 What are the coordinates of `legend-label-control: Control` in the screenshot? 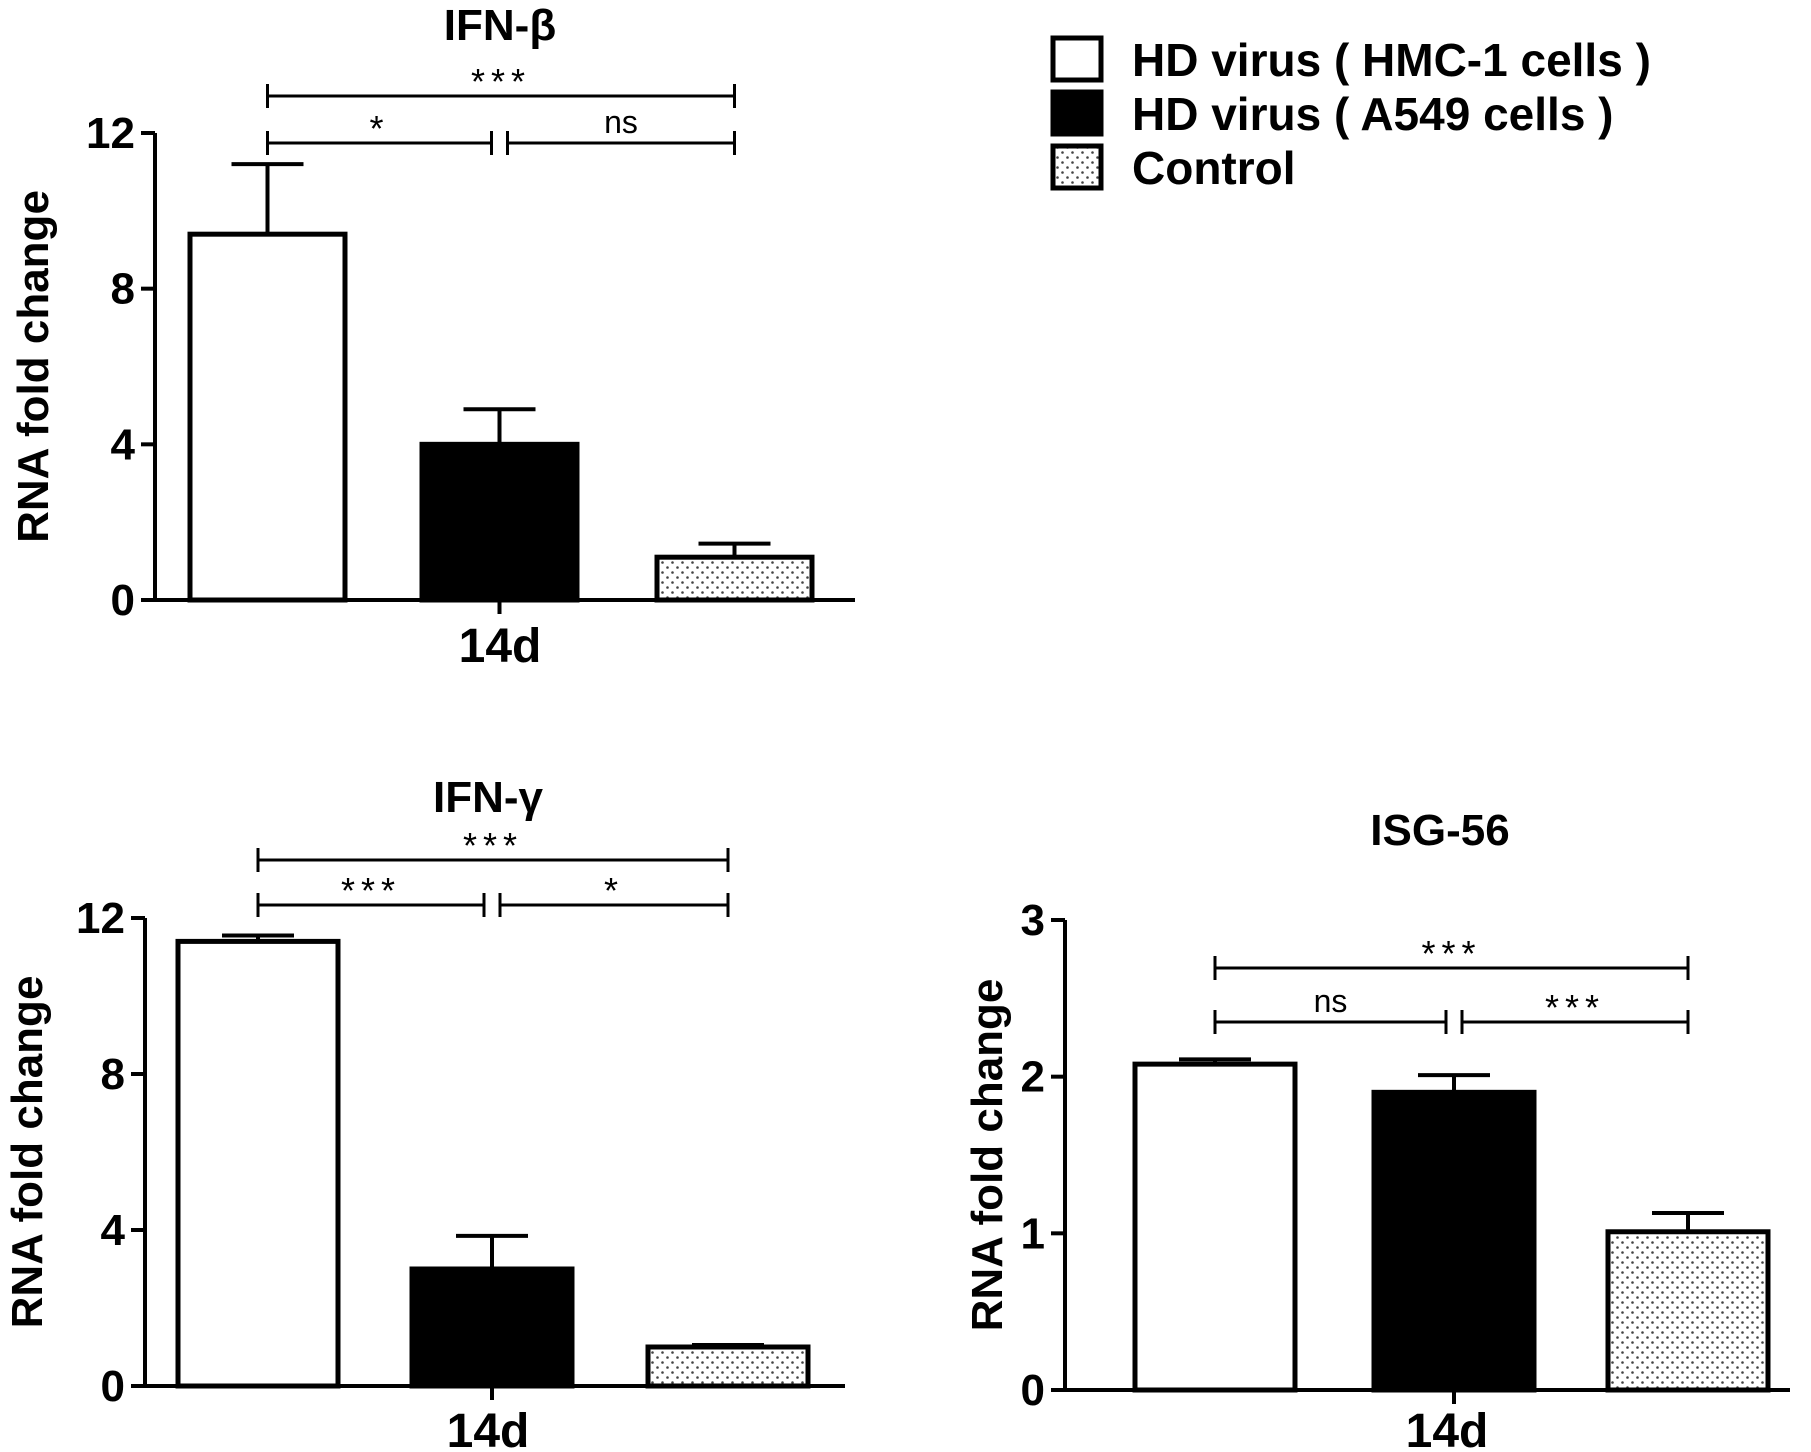 It's located at (1214, 168).